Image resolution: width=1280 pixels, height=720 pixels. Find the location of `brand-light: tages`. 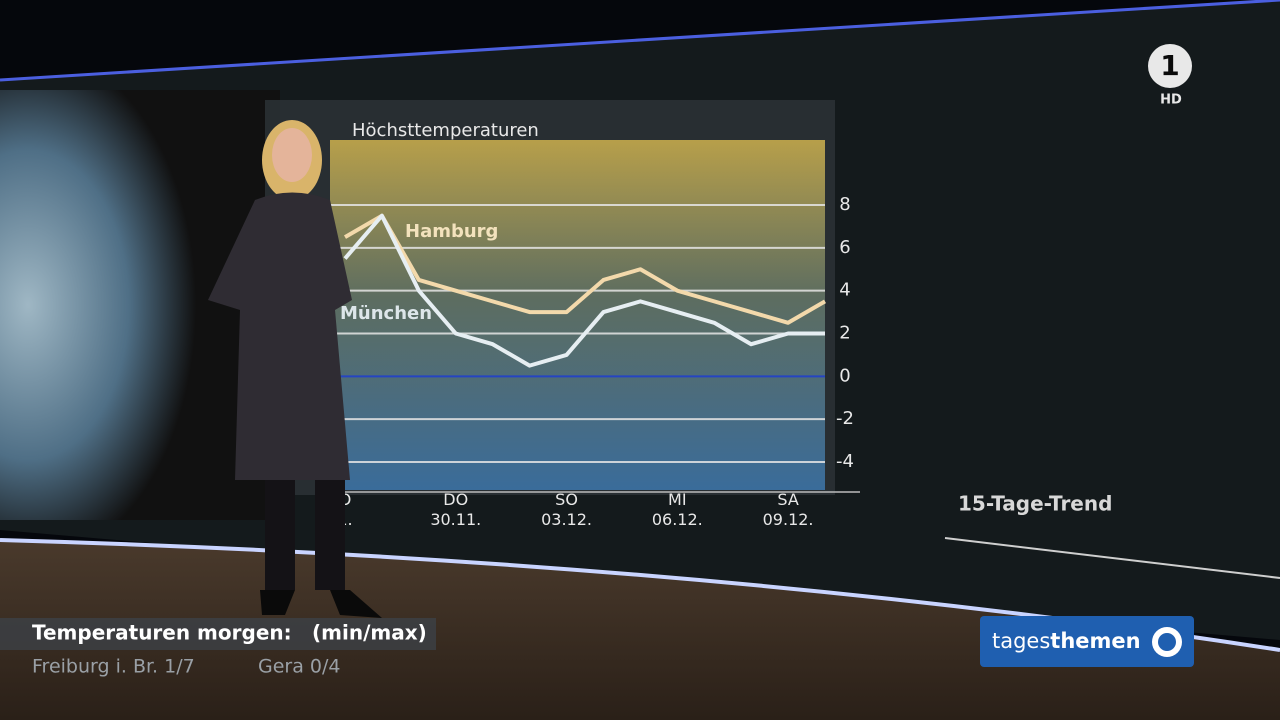

brand-light: tages is located at coordinates (1021, 641).